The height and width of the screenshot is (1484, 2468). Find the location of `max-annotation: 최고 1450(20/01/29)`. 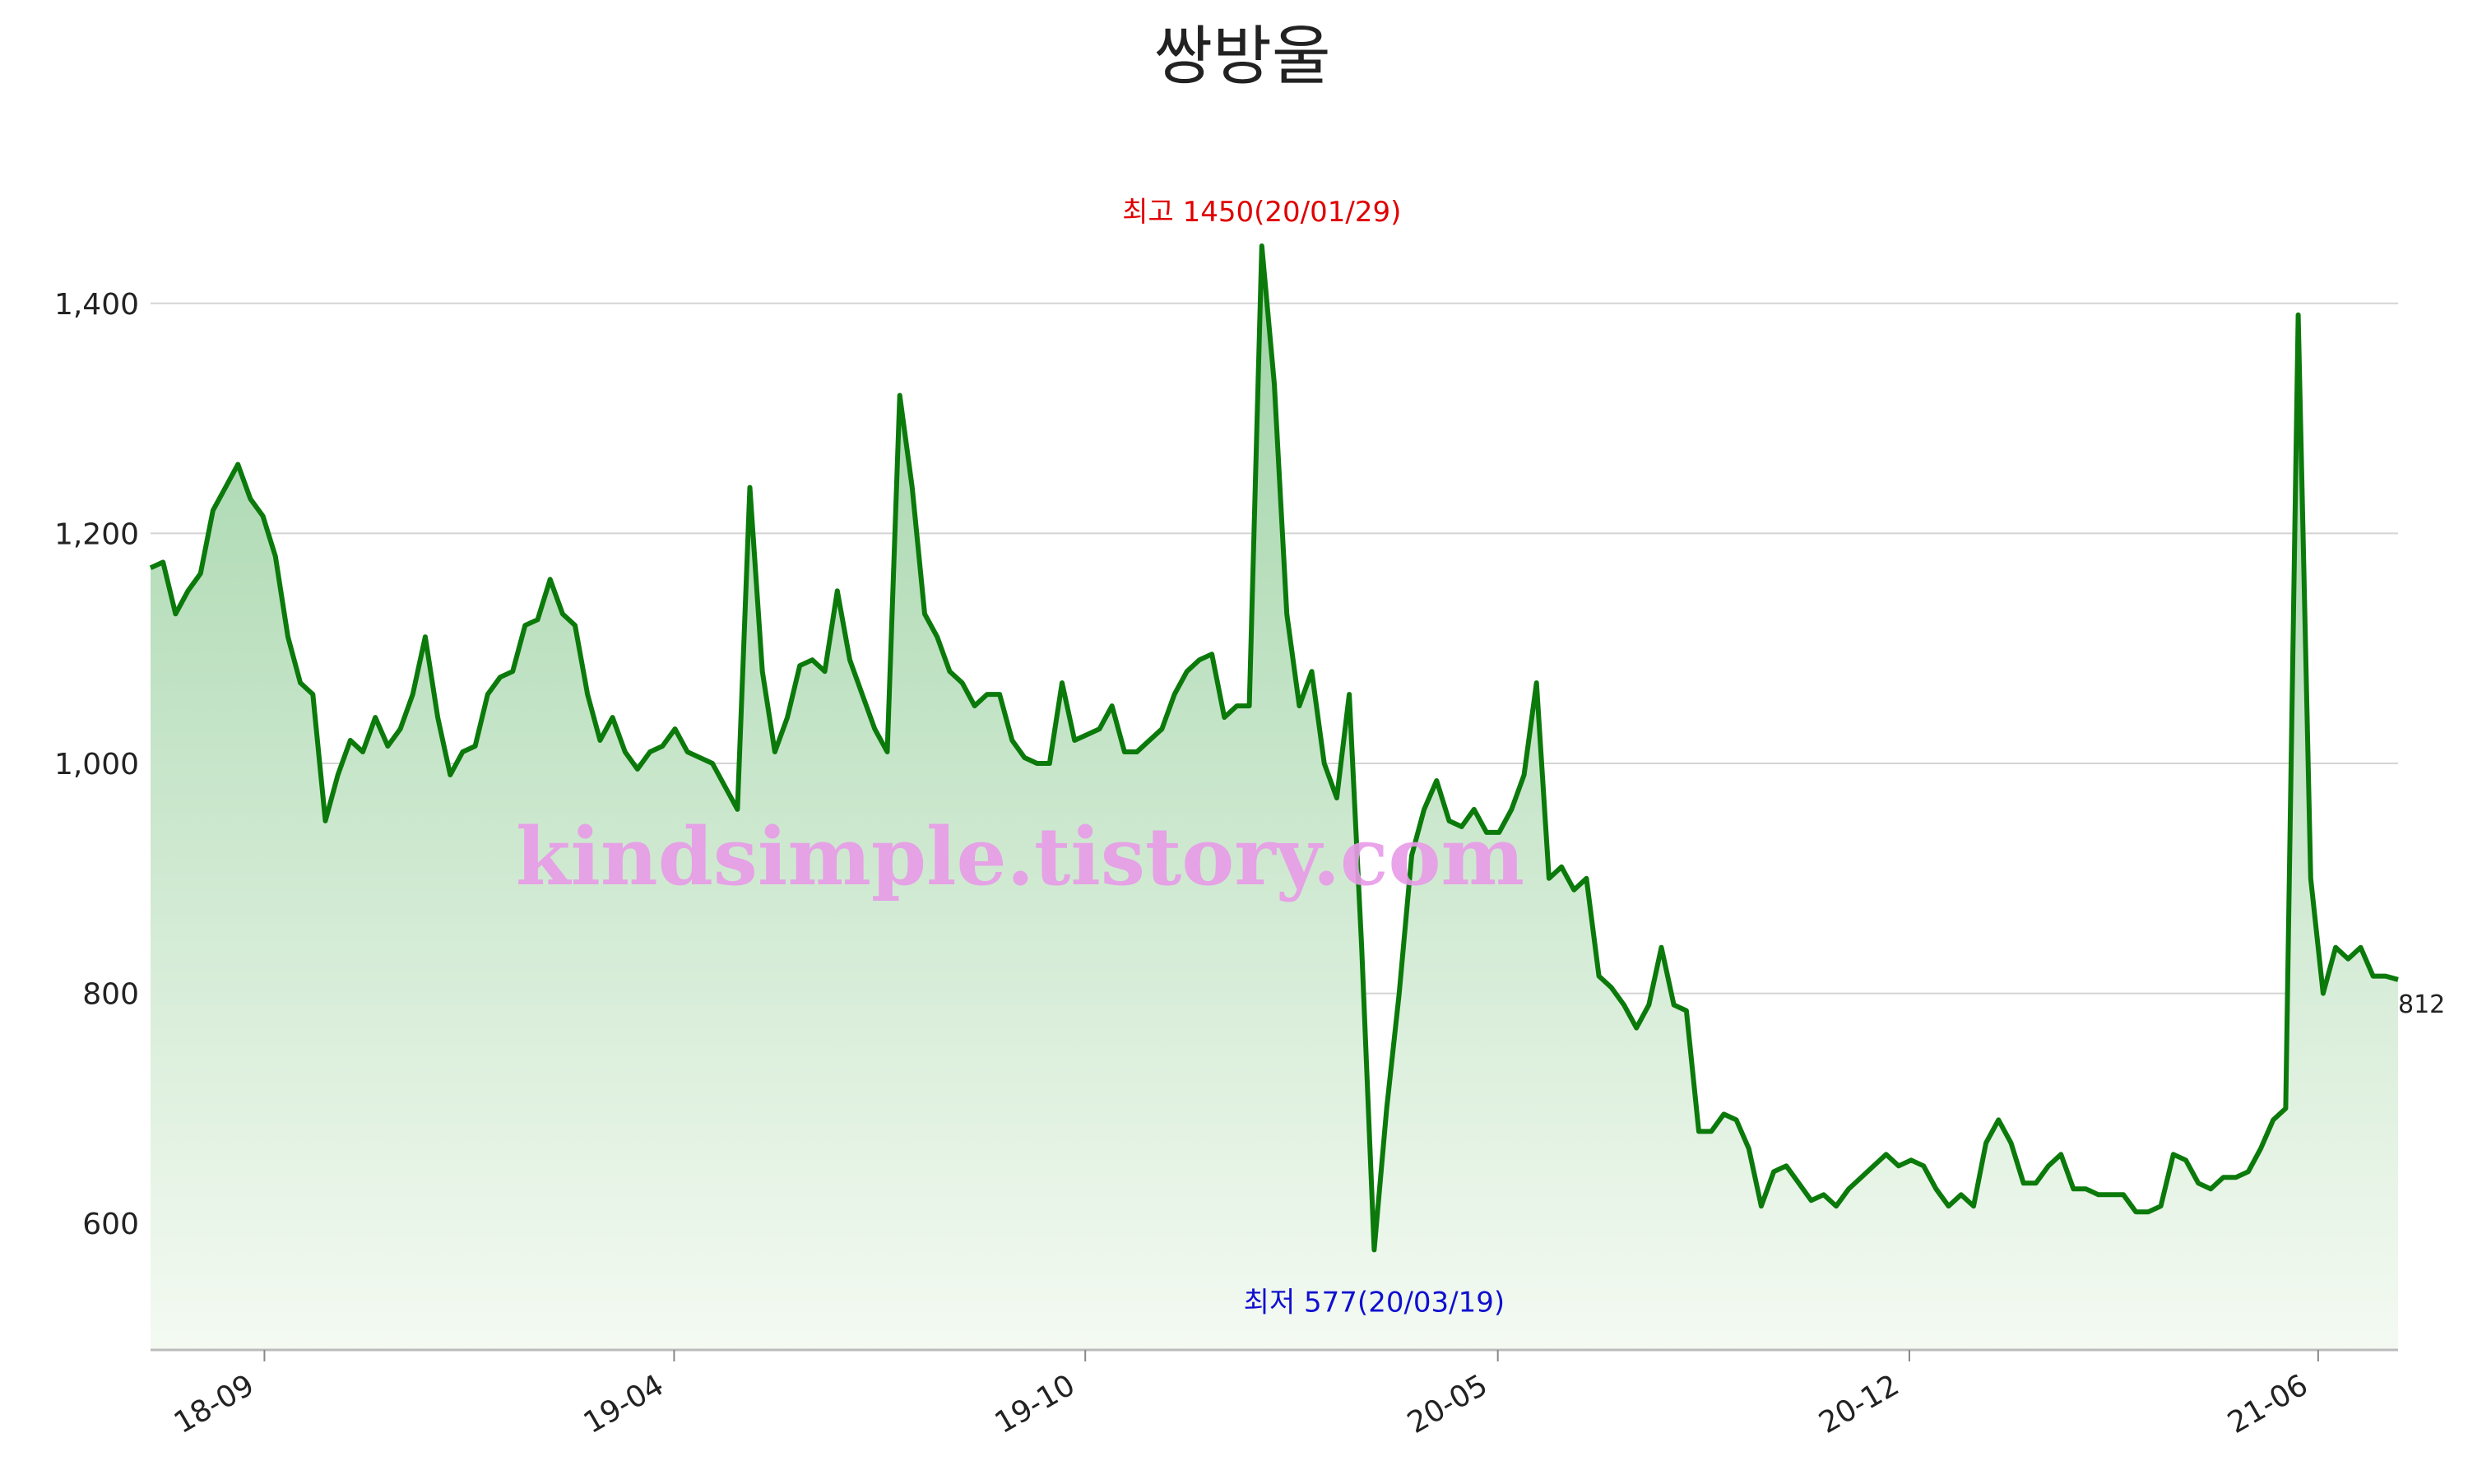

max-annotation: 최고 1450(20/01/29) is located at coordinates (1261, 212).